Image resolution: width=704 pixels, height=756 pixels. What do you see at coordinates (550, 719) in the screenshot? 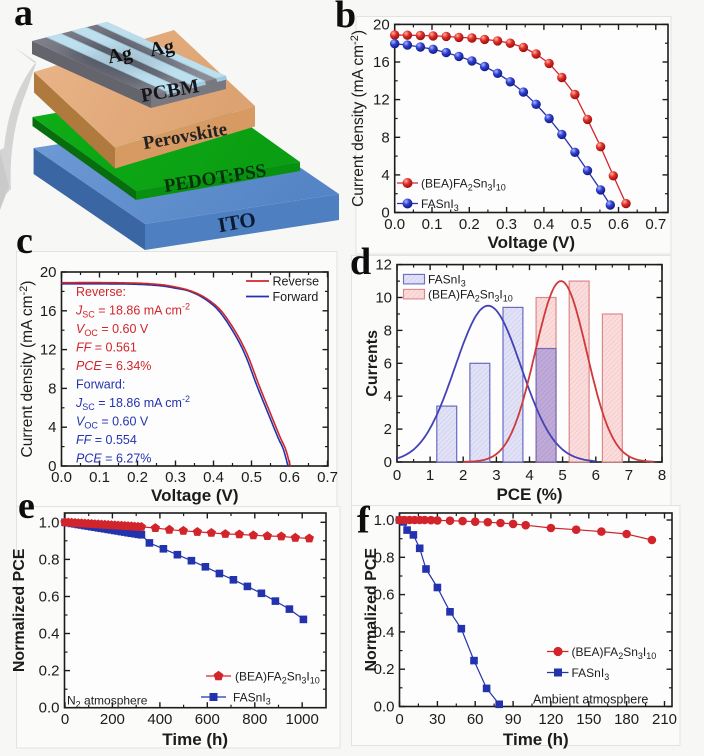
I see `svg-text: 120` at bounding box center [550, 719].